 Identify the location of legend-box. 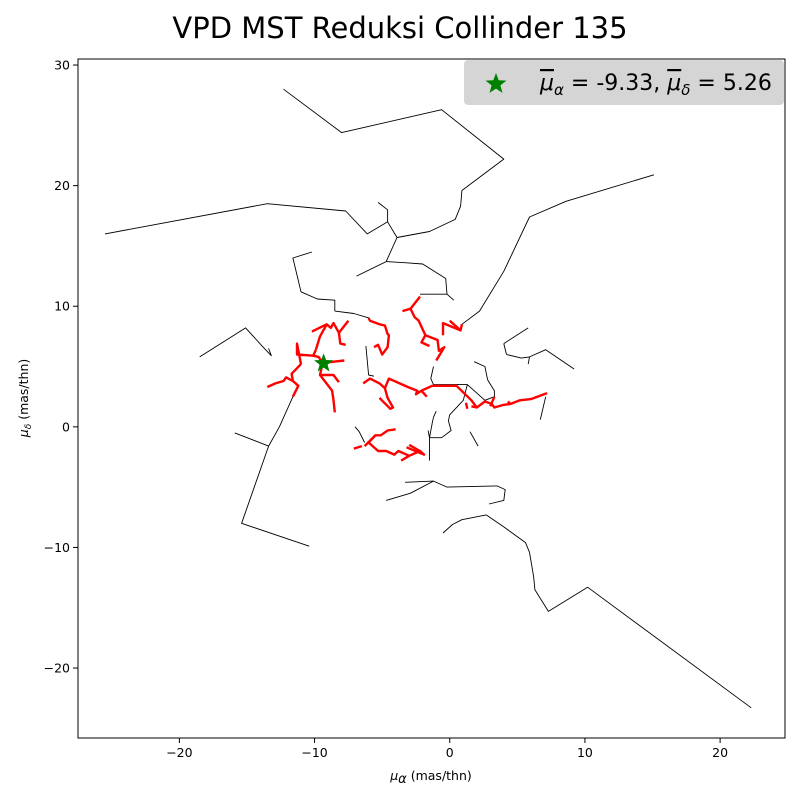
(624, 82).